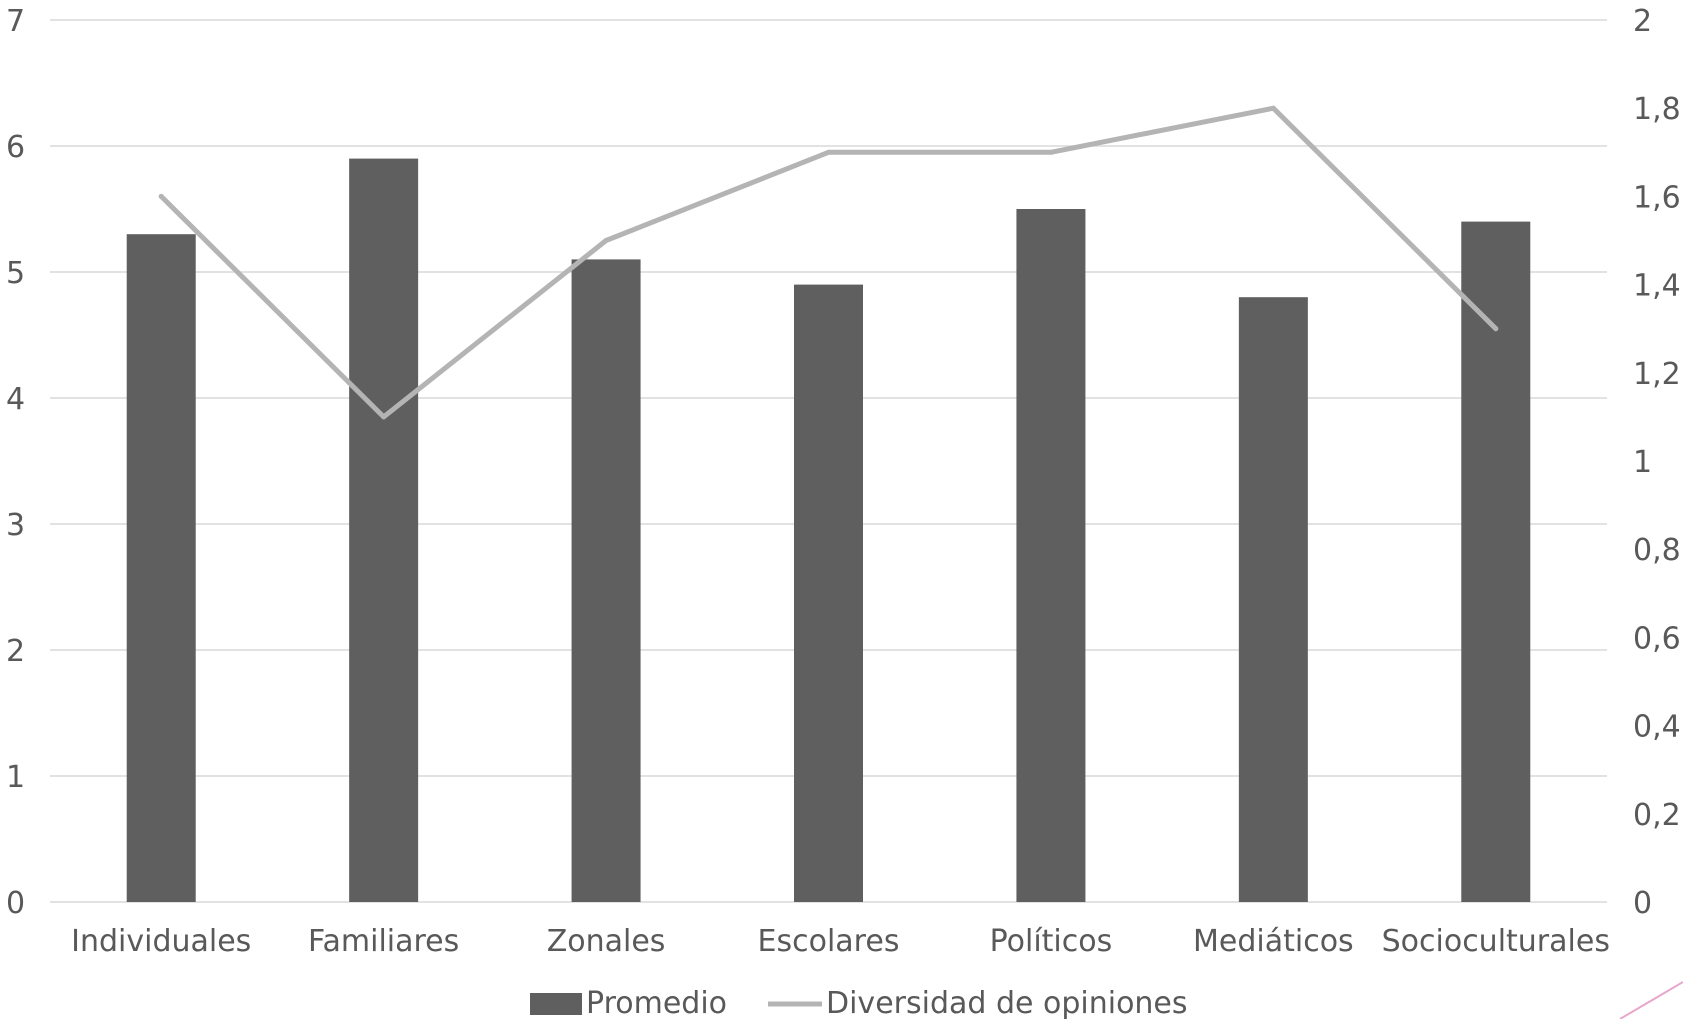 The height and width of the screenshot is (1019, 1683). I want to click on left-tick-label: 4, so click(15, 399).